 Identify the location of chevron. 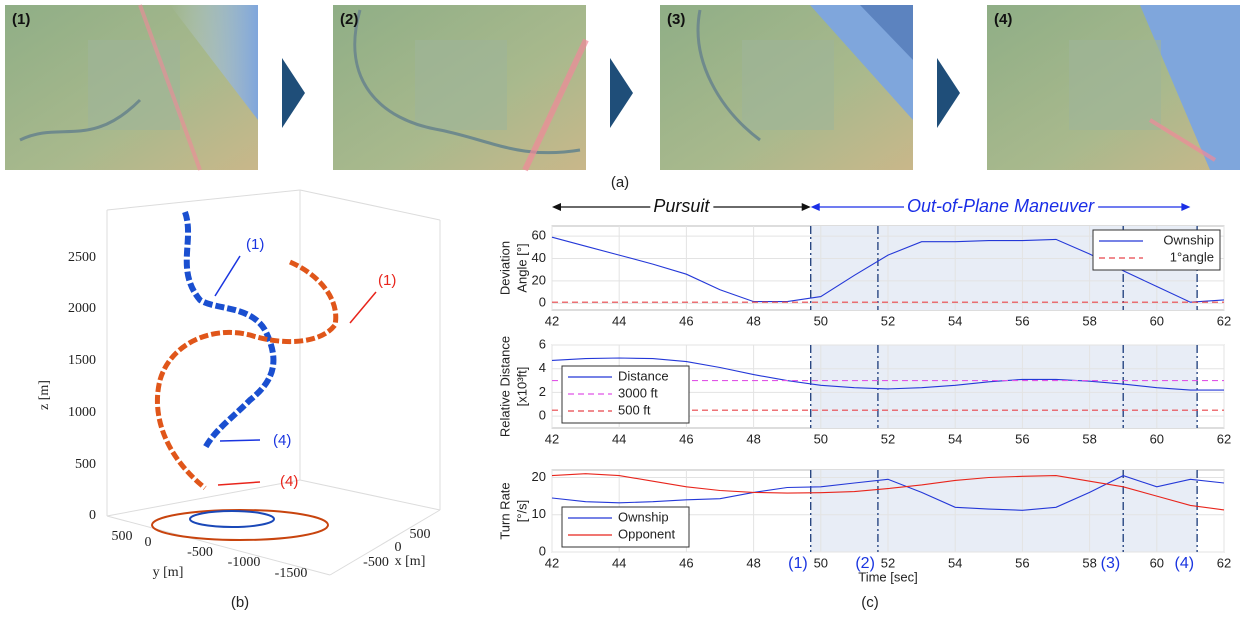
(621, 93).